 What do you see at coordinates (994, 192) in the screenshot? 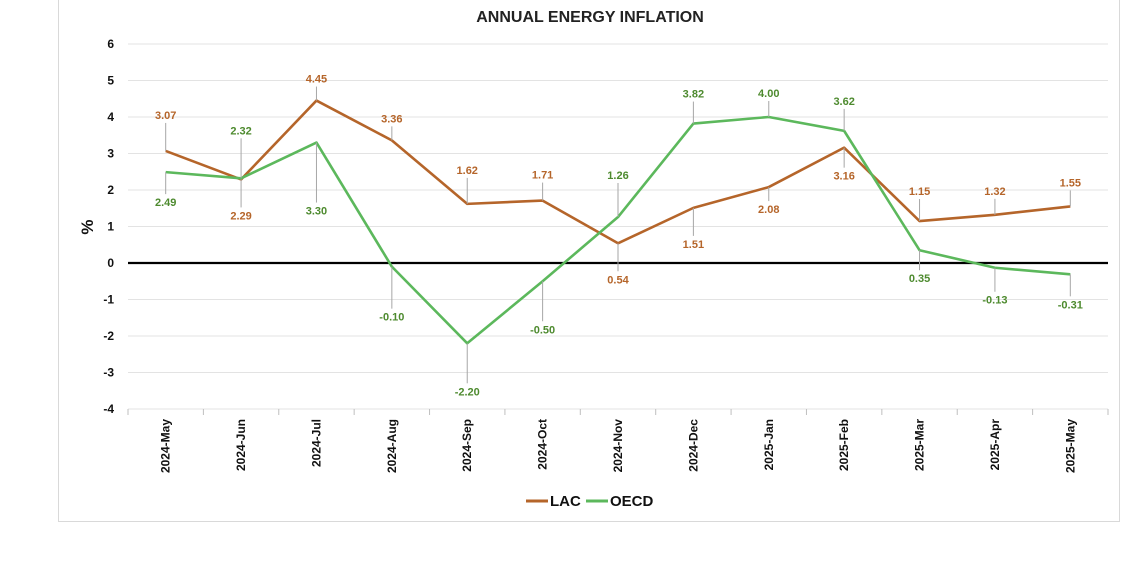
I see `data-label-lac: 1.32` at bounding box center [994, 192].